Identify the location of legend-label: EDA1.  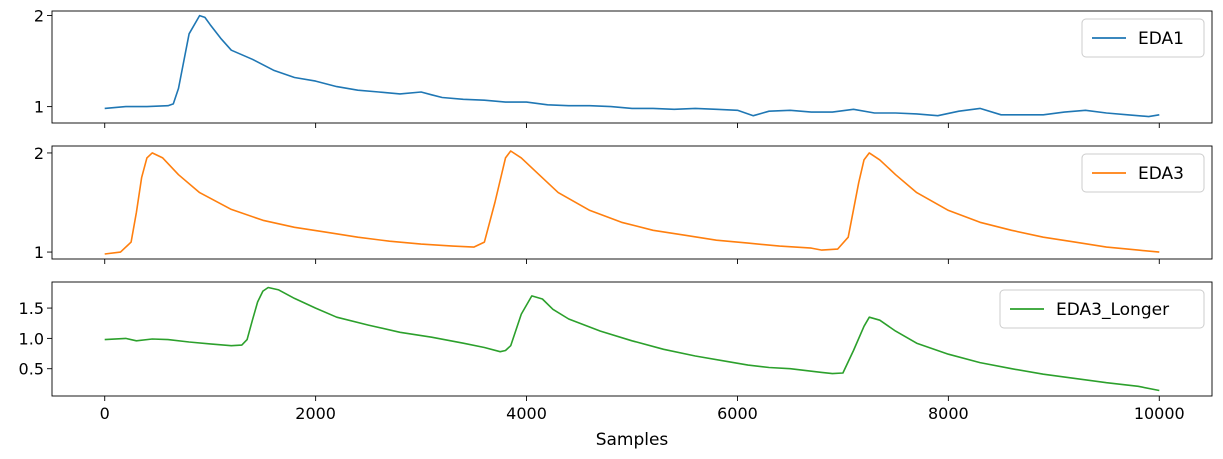
(1161, 39).